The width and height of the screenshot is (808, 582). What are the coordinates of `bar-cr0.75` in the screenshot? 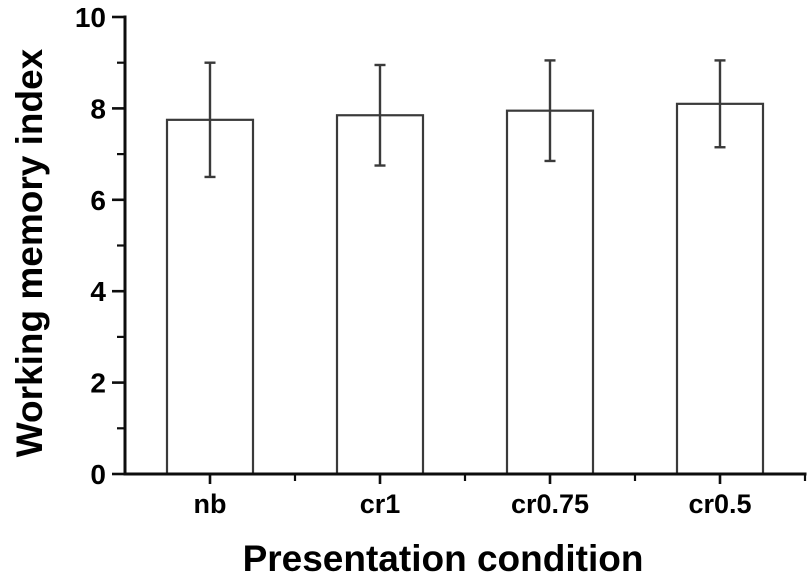 It's located at (550, 292).